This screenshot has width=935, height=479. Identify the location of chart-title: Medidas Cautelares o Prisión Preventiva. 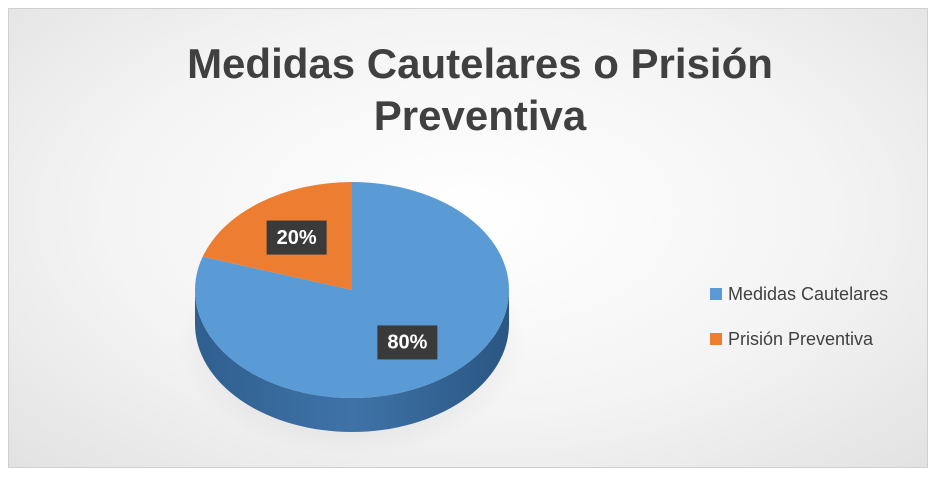
(480, 89).